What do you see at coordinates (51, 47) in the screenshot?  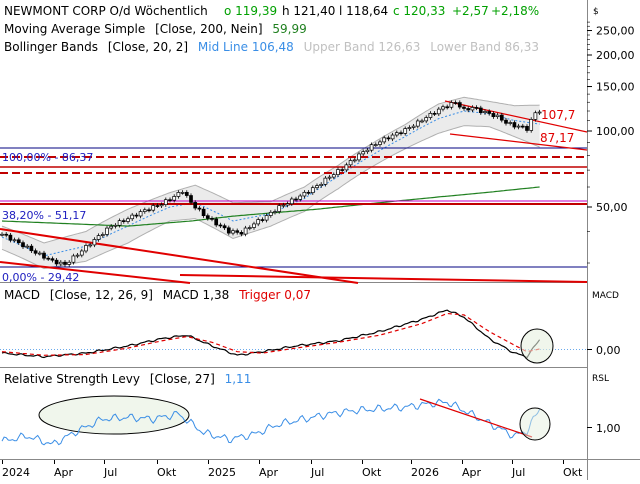 I see `bb-legend-label: Bollinger Bands` at bounding box center [51, 47].